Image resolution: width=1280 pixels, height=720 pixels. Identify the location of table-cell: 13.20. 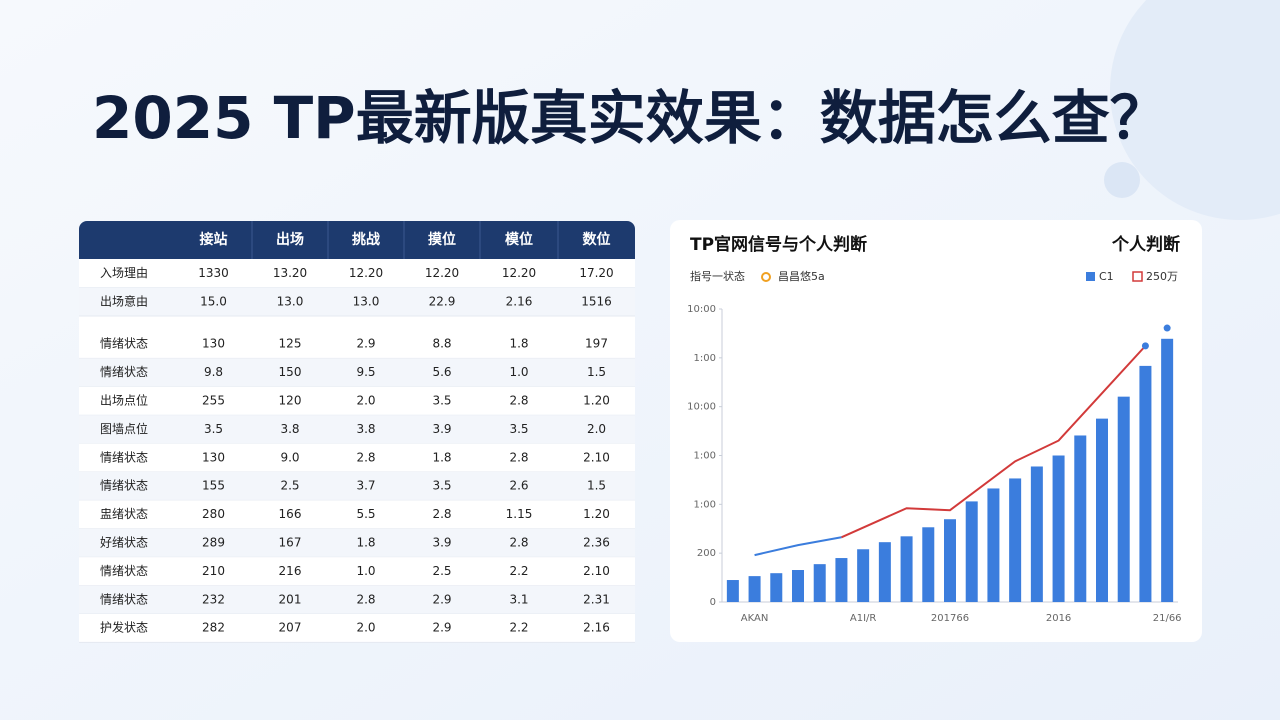
(290, 273).